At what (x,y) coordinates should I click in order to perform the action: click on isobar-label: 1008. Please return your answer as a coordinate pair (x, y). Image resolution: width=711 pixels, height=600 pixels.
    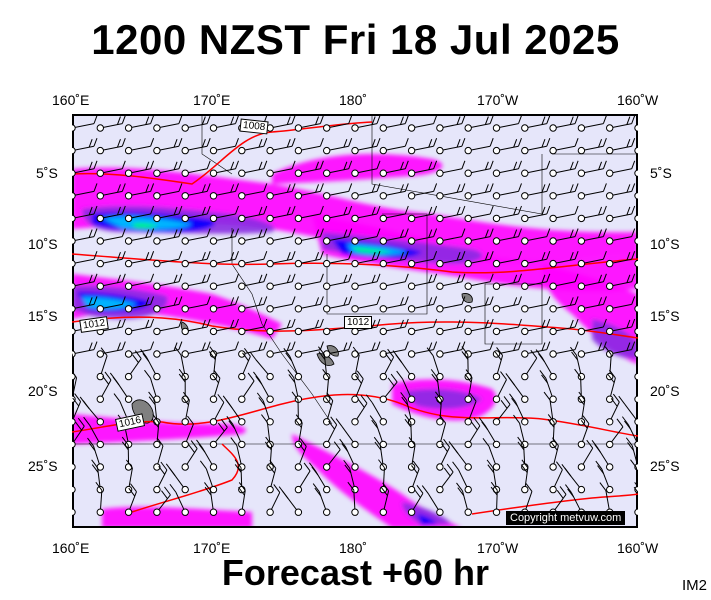
    Looking at the image, I should click on (254, 126).